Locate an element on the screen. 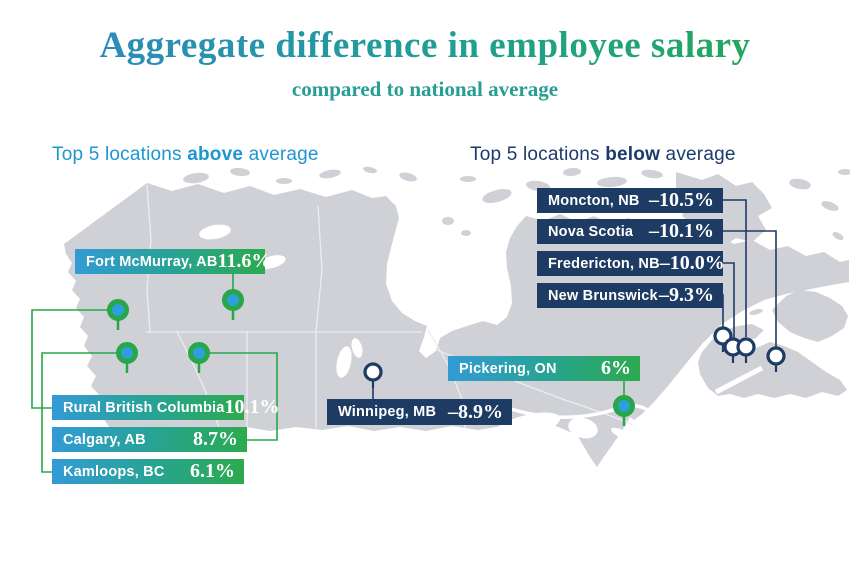 Image resolution: width=850 pixels, height=567 pixels. heading-above-pre: Top 5 locations is located at coordinates (120, 154).